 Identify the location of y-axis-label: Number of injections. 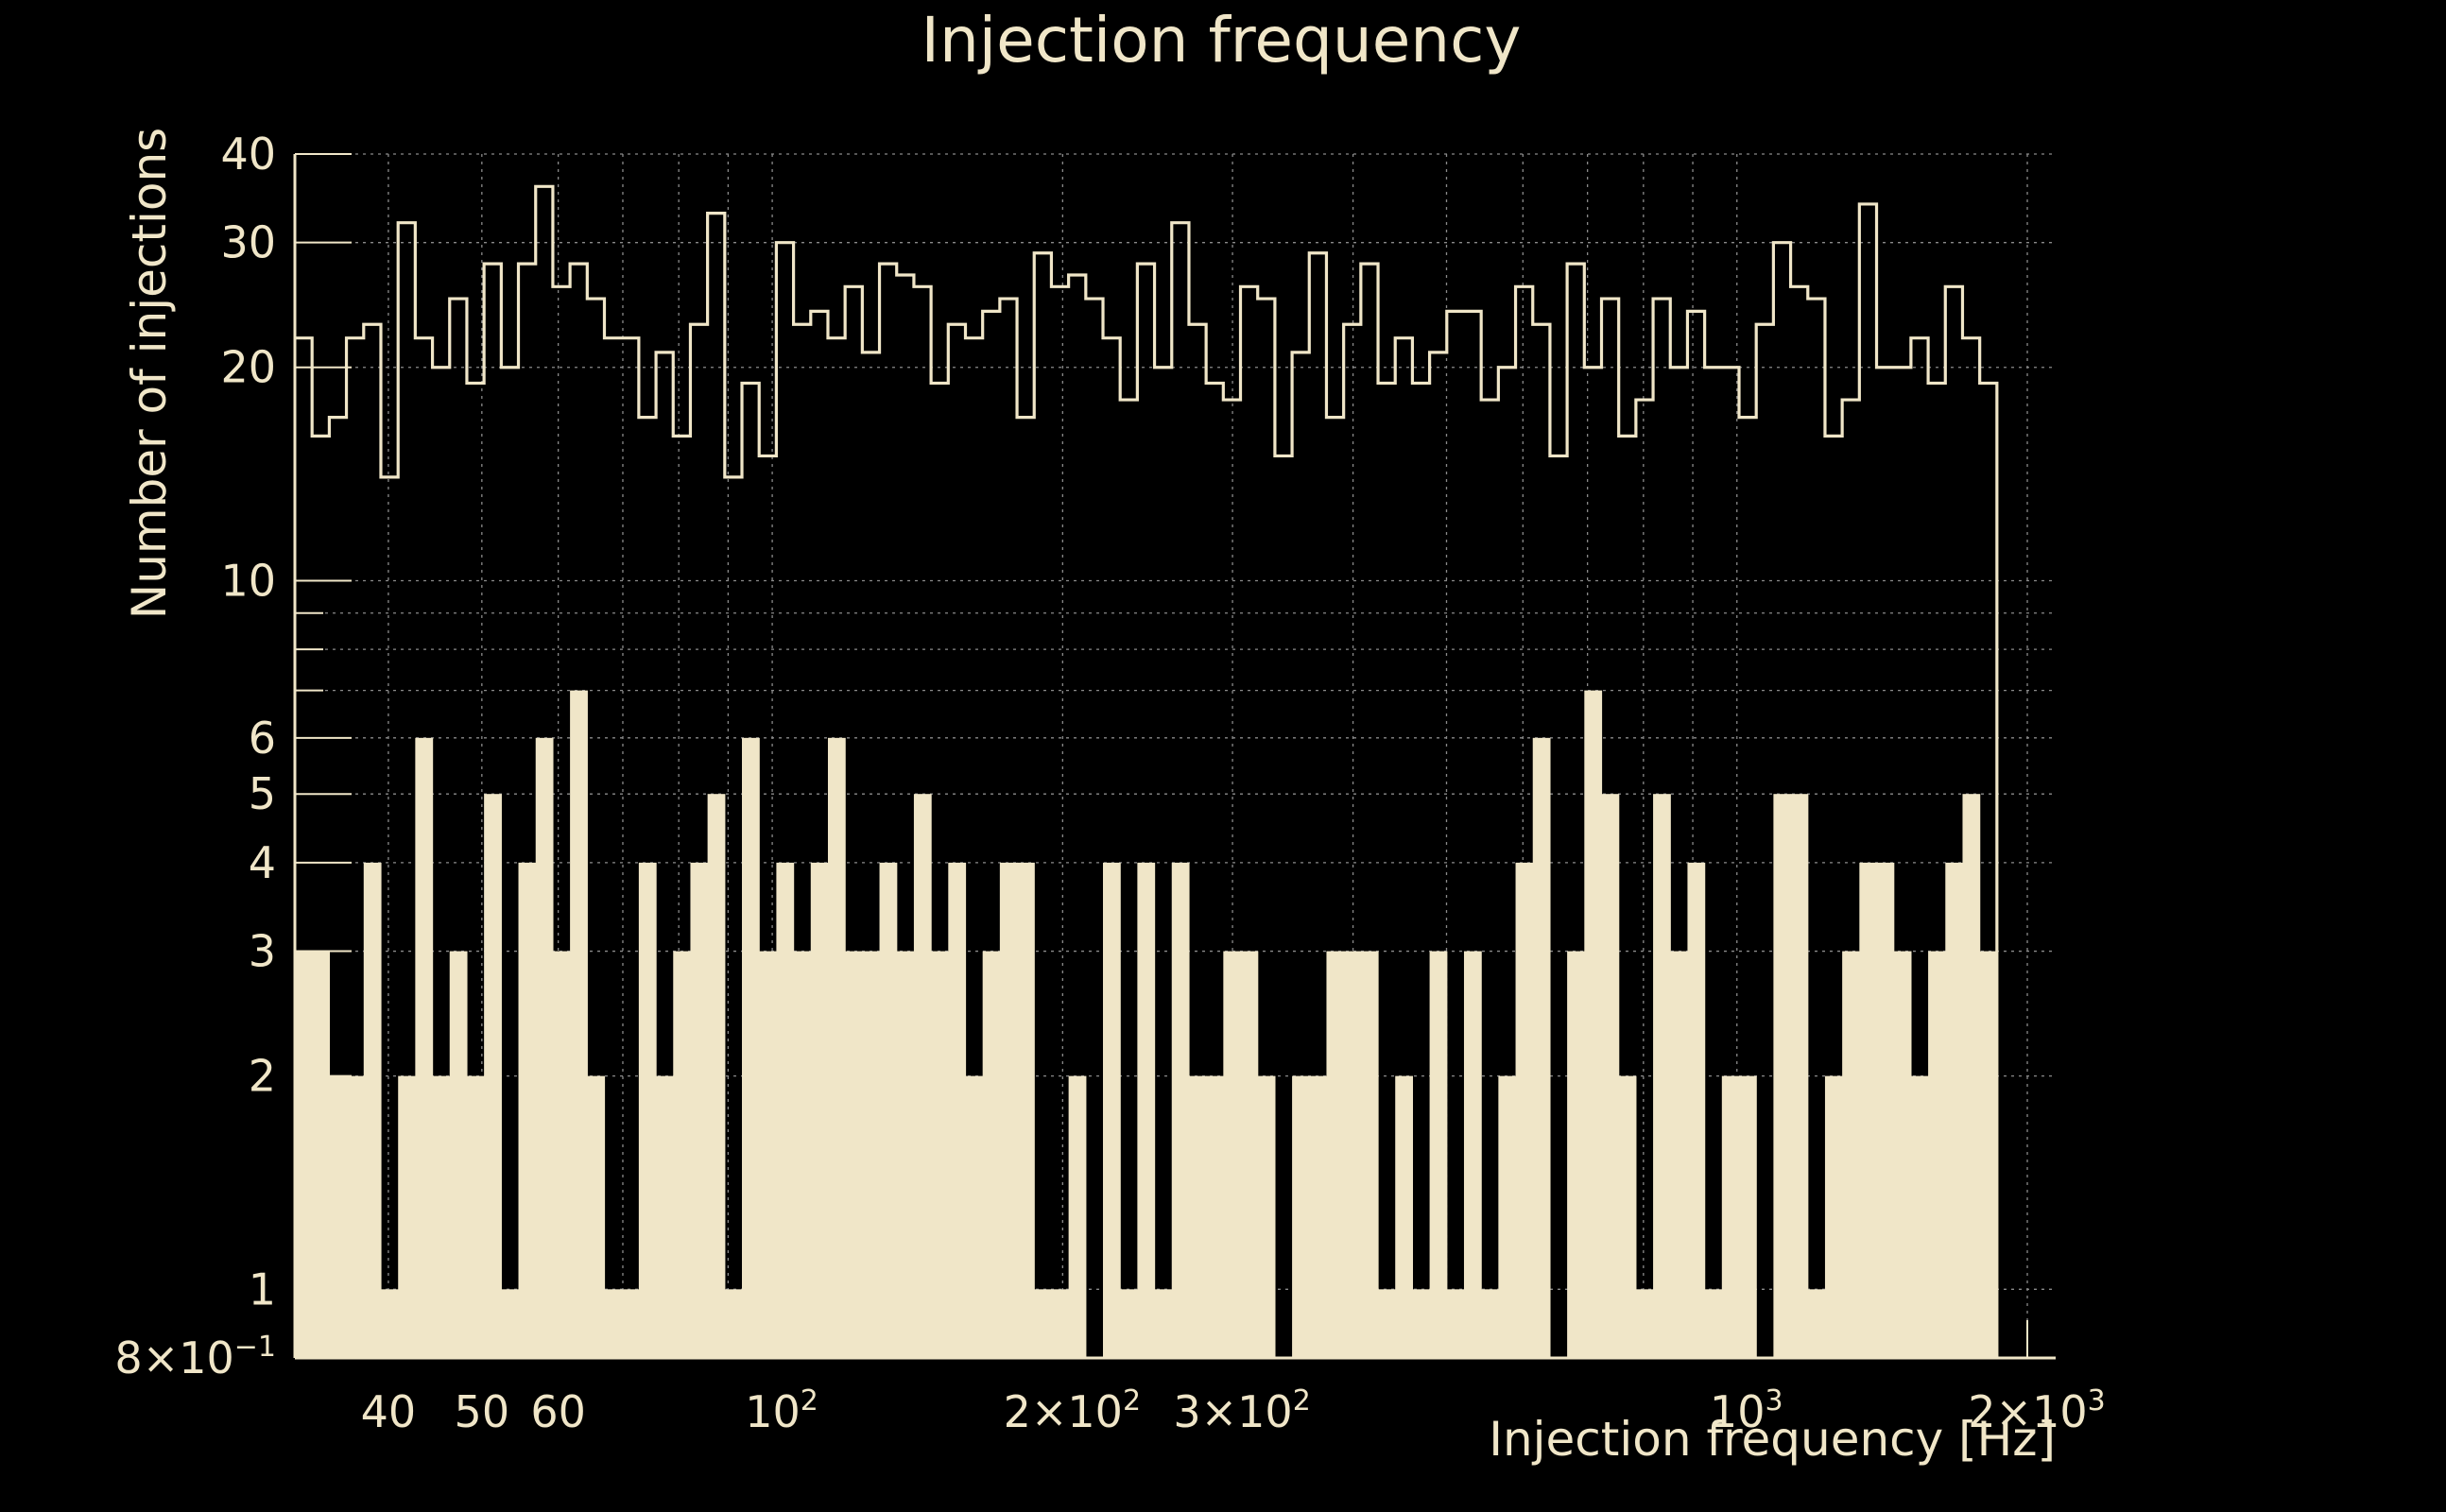
(149, 373).